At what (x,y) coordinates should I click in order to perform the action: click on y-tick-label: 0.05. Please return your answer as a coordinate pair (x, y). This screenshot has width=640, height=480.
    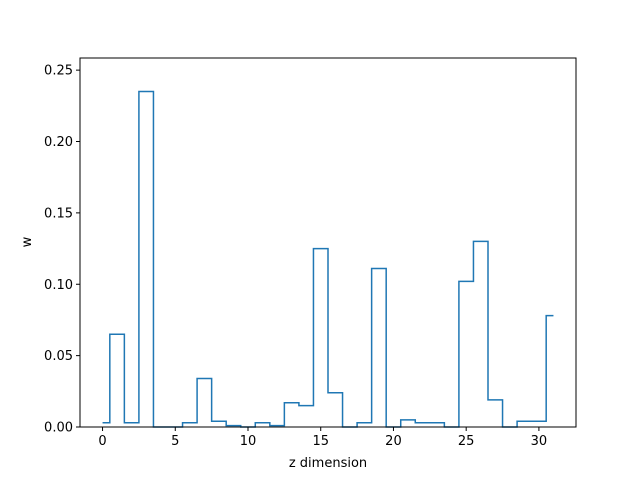
    Looking at the image, I should click on (58, 356).